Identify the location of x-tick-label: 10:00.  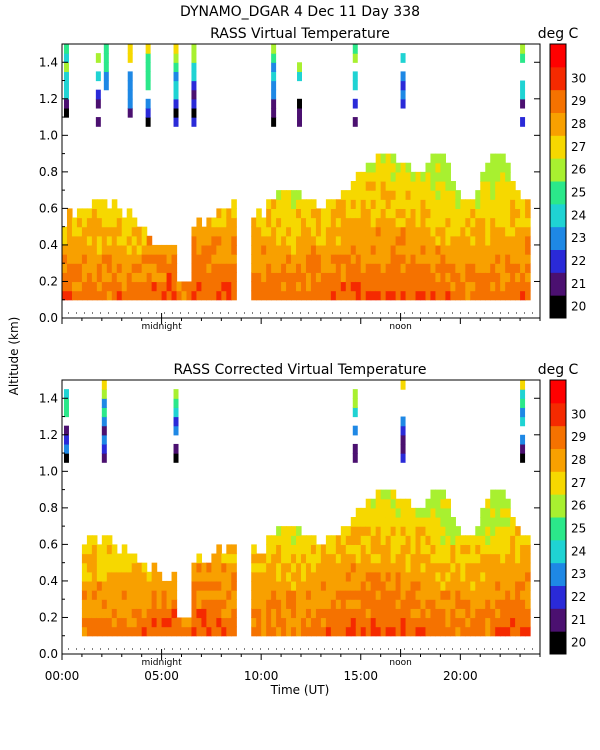
(261, 676).